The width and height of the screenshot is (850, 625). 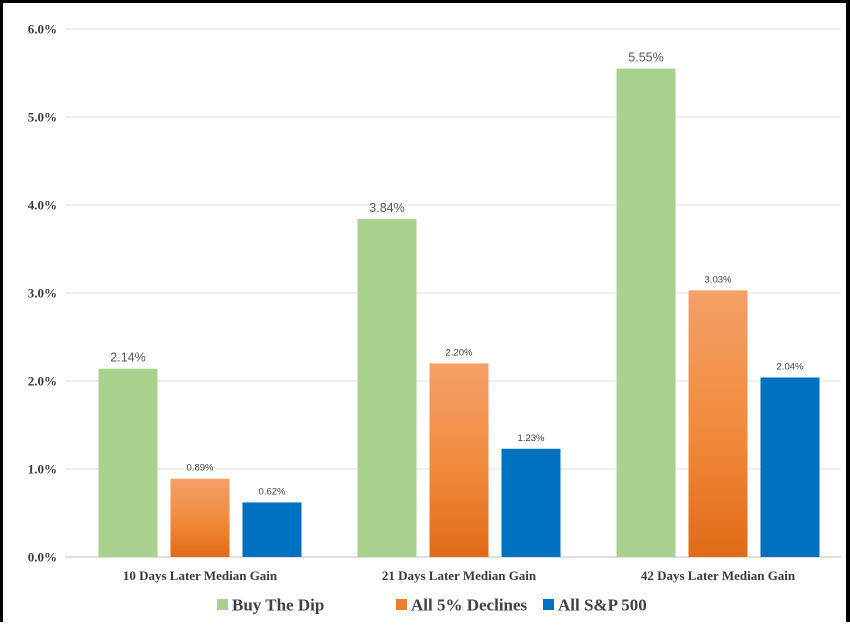 I want to click on y-tick-label: 1.0%, so click(x=42, y=469).